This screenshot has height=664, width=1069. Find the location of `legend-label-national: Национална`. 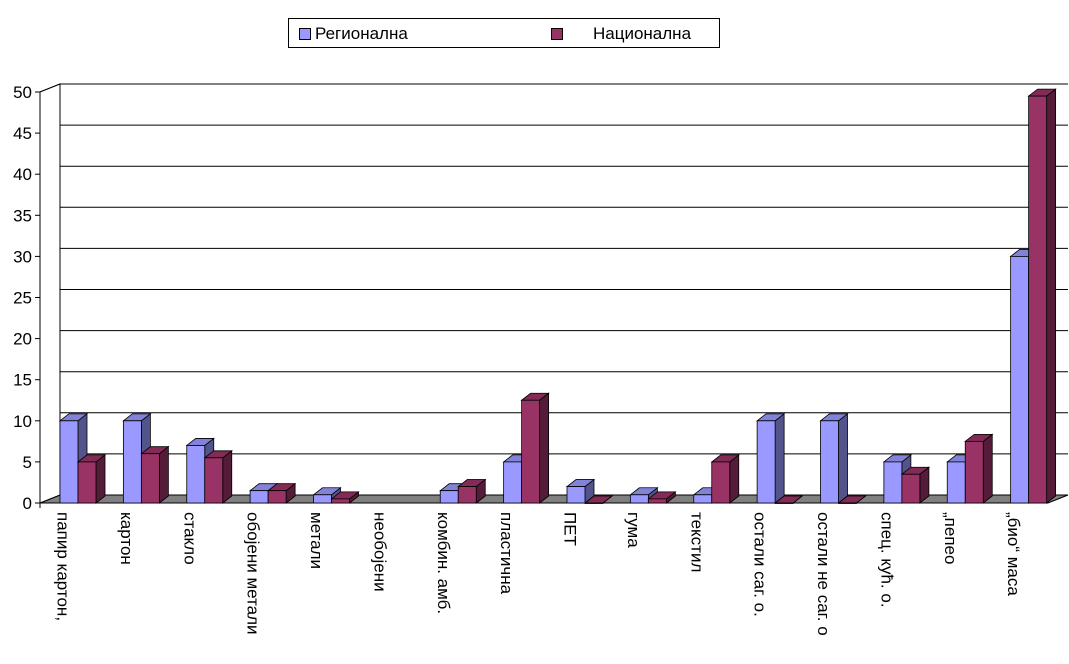

legend-label-national: Национална is located at coordinates (642, 33).